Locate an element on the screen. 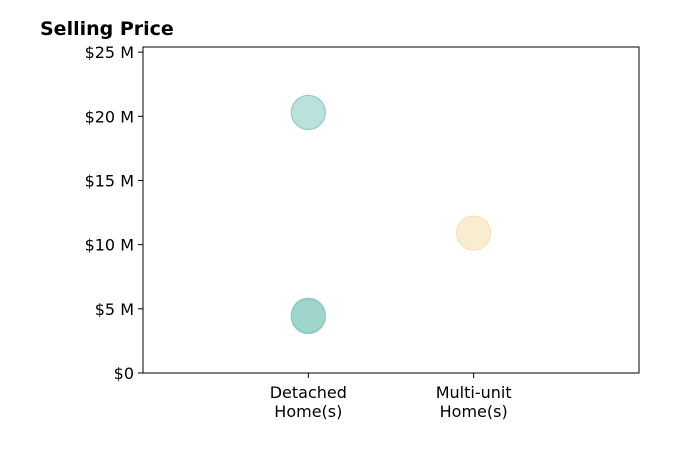 This screenshot has width=679, height=462. x-category-label: Detached Home(s) is located at coordinates (308, 402).